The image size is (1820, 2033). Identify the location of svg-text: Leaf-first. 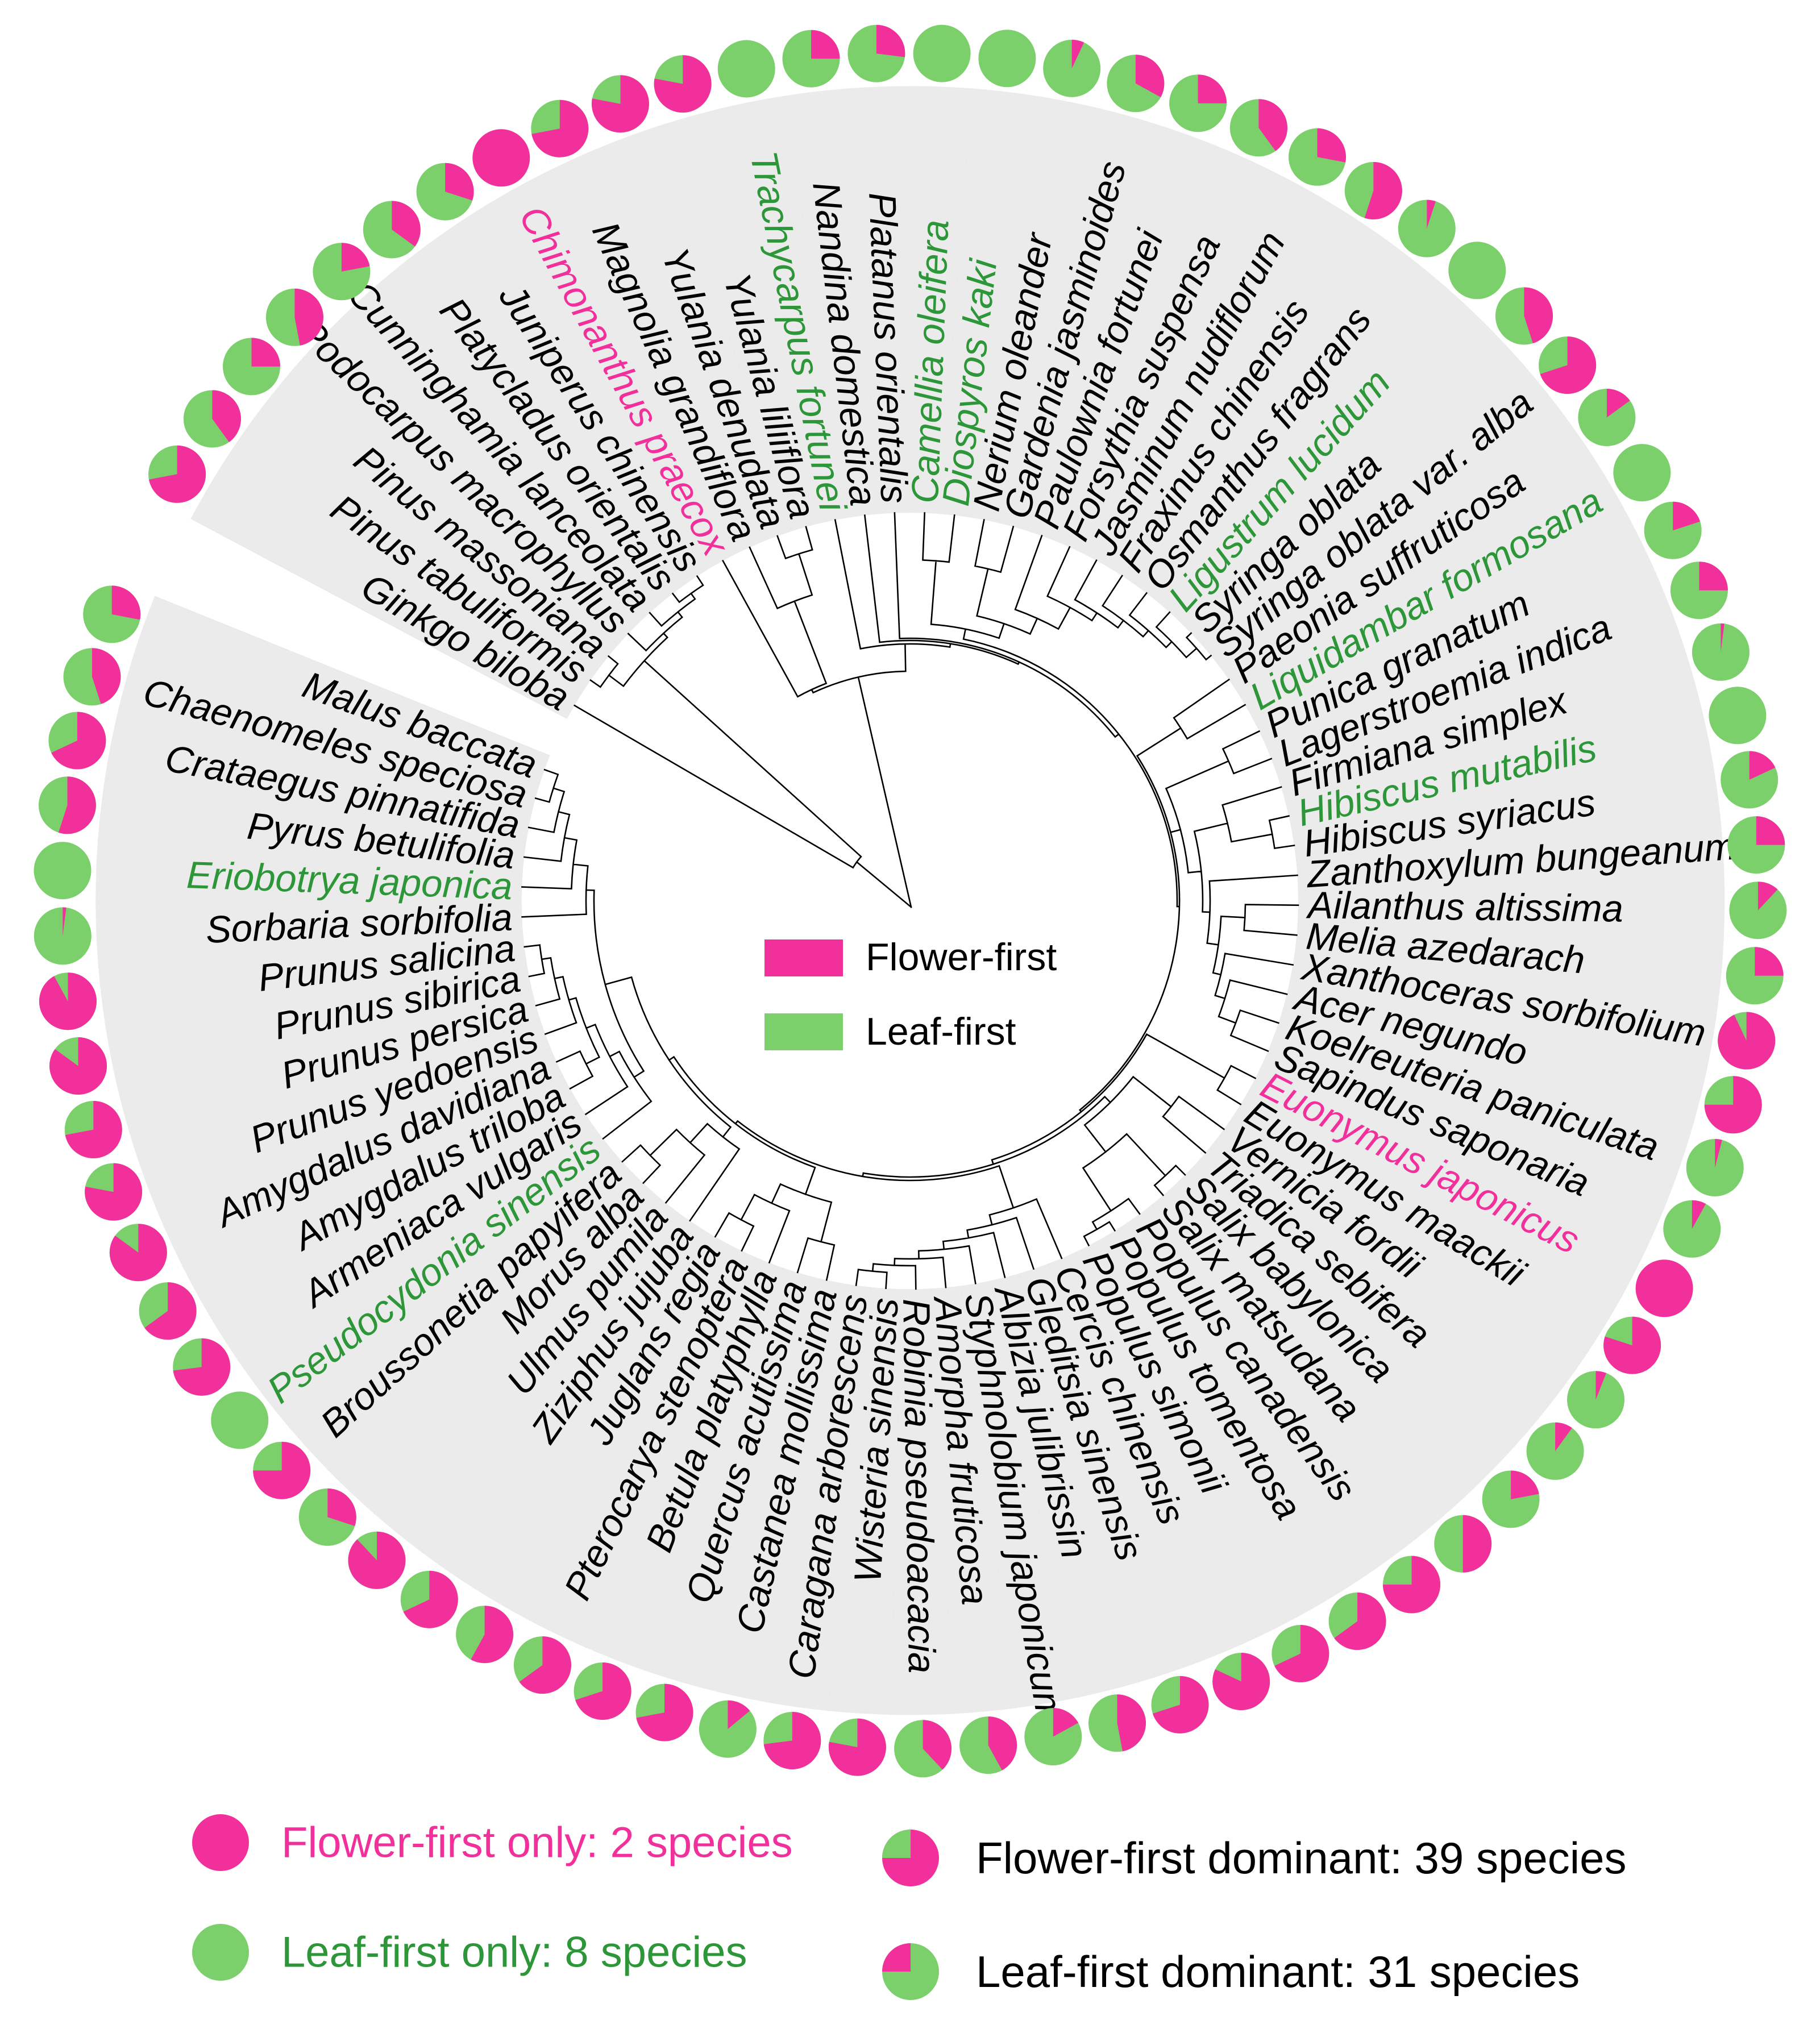
(941, 1031).